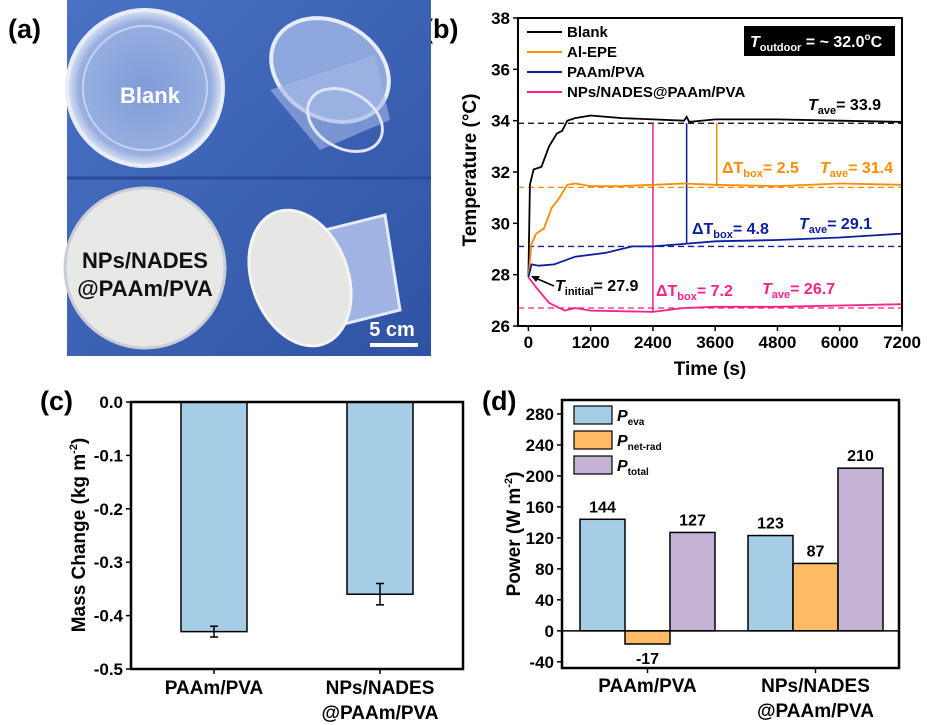 The image size is (927, 725). I want to click on annotation-epe-ave: Tave= 31.4, so click(856, 170).